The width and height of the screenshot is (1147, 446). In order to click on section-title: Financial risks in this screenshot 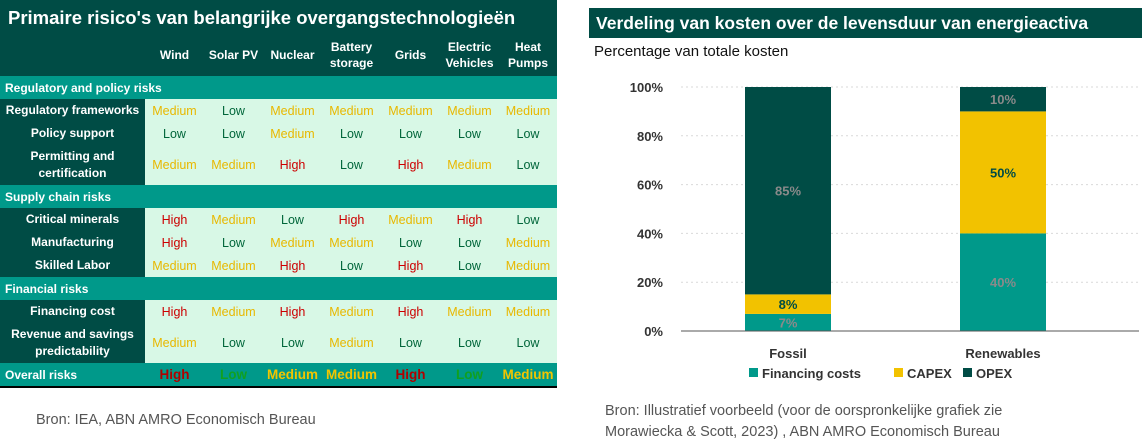, I will do `click(278, 288)`.